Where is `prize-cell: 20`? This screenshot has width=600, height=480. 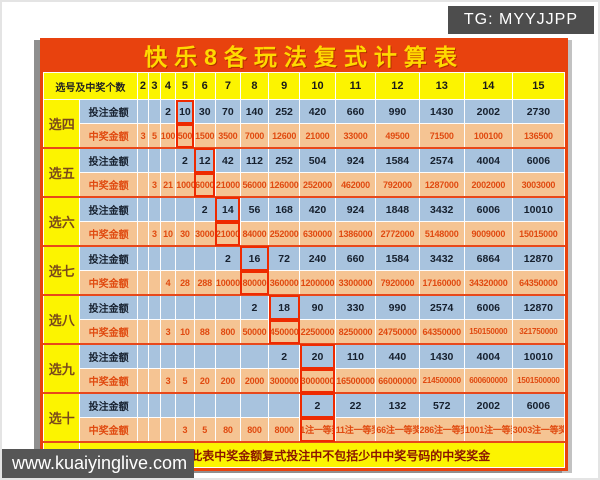
prize-cell: 20 is located at coordinates (204, 381).